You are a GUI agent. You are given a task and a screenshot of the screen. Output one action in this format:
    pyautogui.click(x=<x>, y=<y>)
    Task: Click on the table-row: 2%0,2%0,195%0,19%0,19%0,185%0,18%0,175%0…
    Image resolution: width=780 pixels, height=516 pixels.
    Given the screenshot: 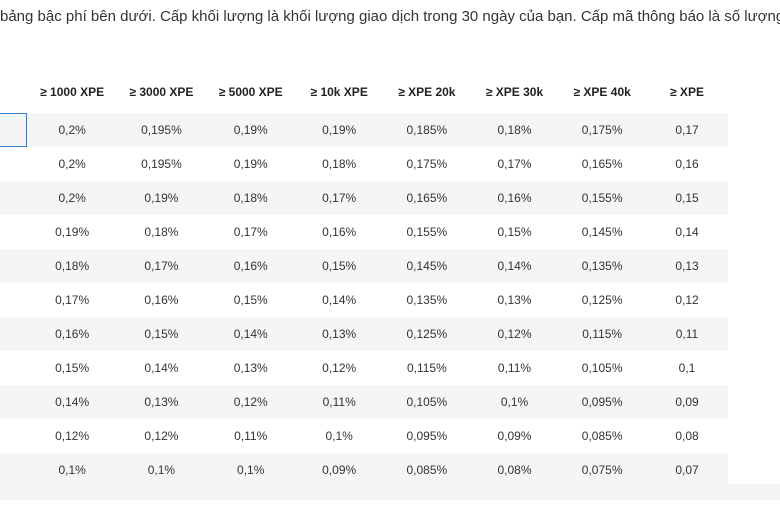 What is the action you would take?
    pyautogui.click(x=364, y=130)
    